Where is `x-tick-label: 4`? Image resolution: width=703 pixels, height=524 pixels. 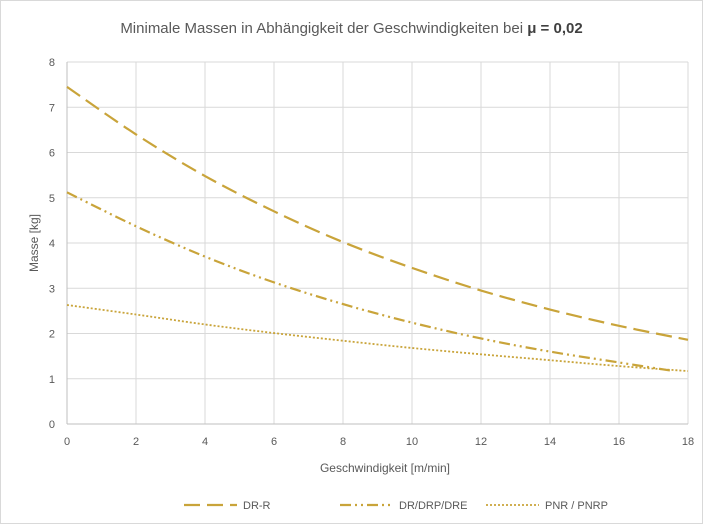
x-tick-label: 4 is located at coordinates (205, 442).